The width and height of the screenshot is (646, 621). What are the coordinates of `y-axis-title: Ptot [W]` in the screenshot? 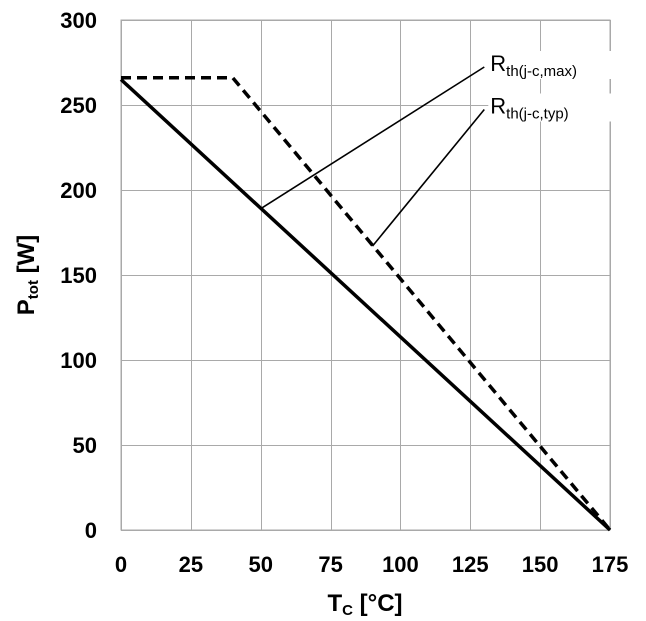 It's located at (27, 275).